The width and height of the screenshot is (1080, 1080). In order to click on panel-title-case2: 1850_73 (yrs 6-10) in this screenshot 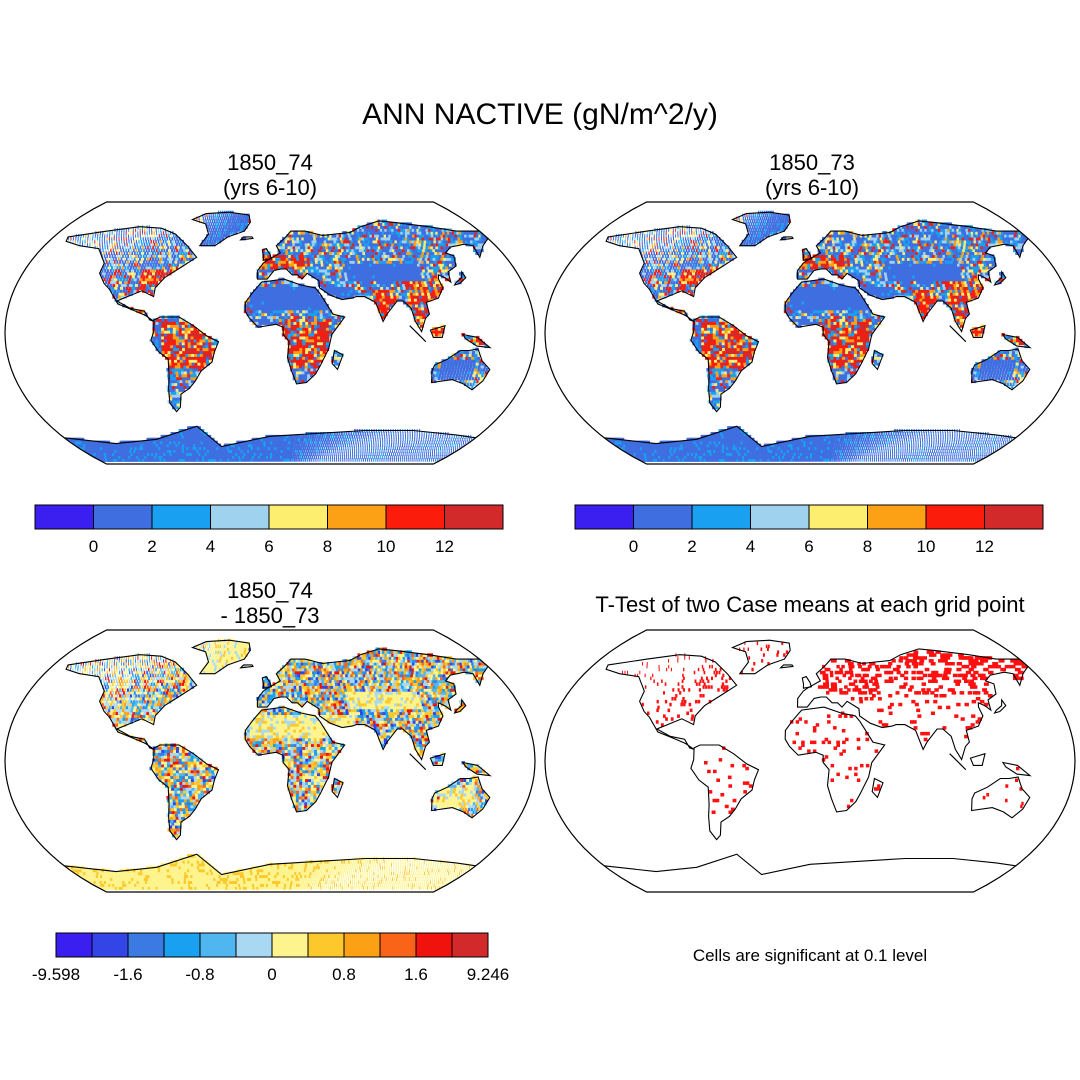, I will do `click(812, 175)`.